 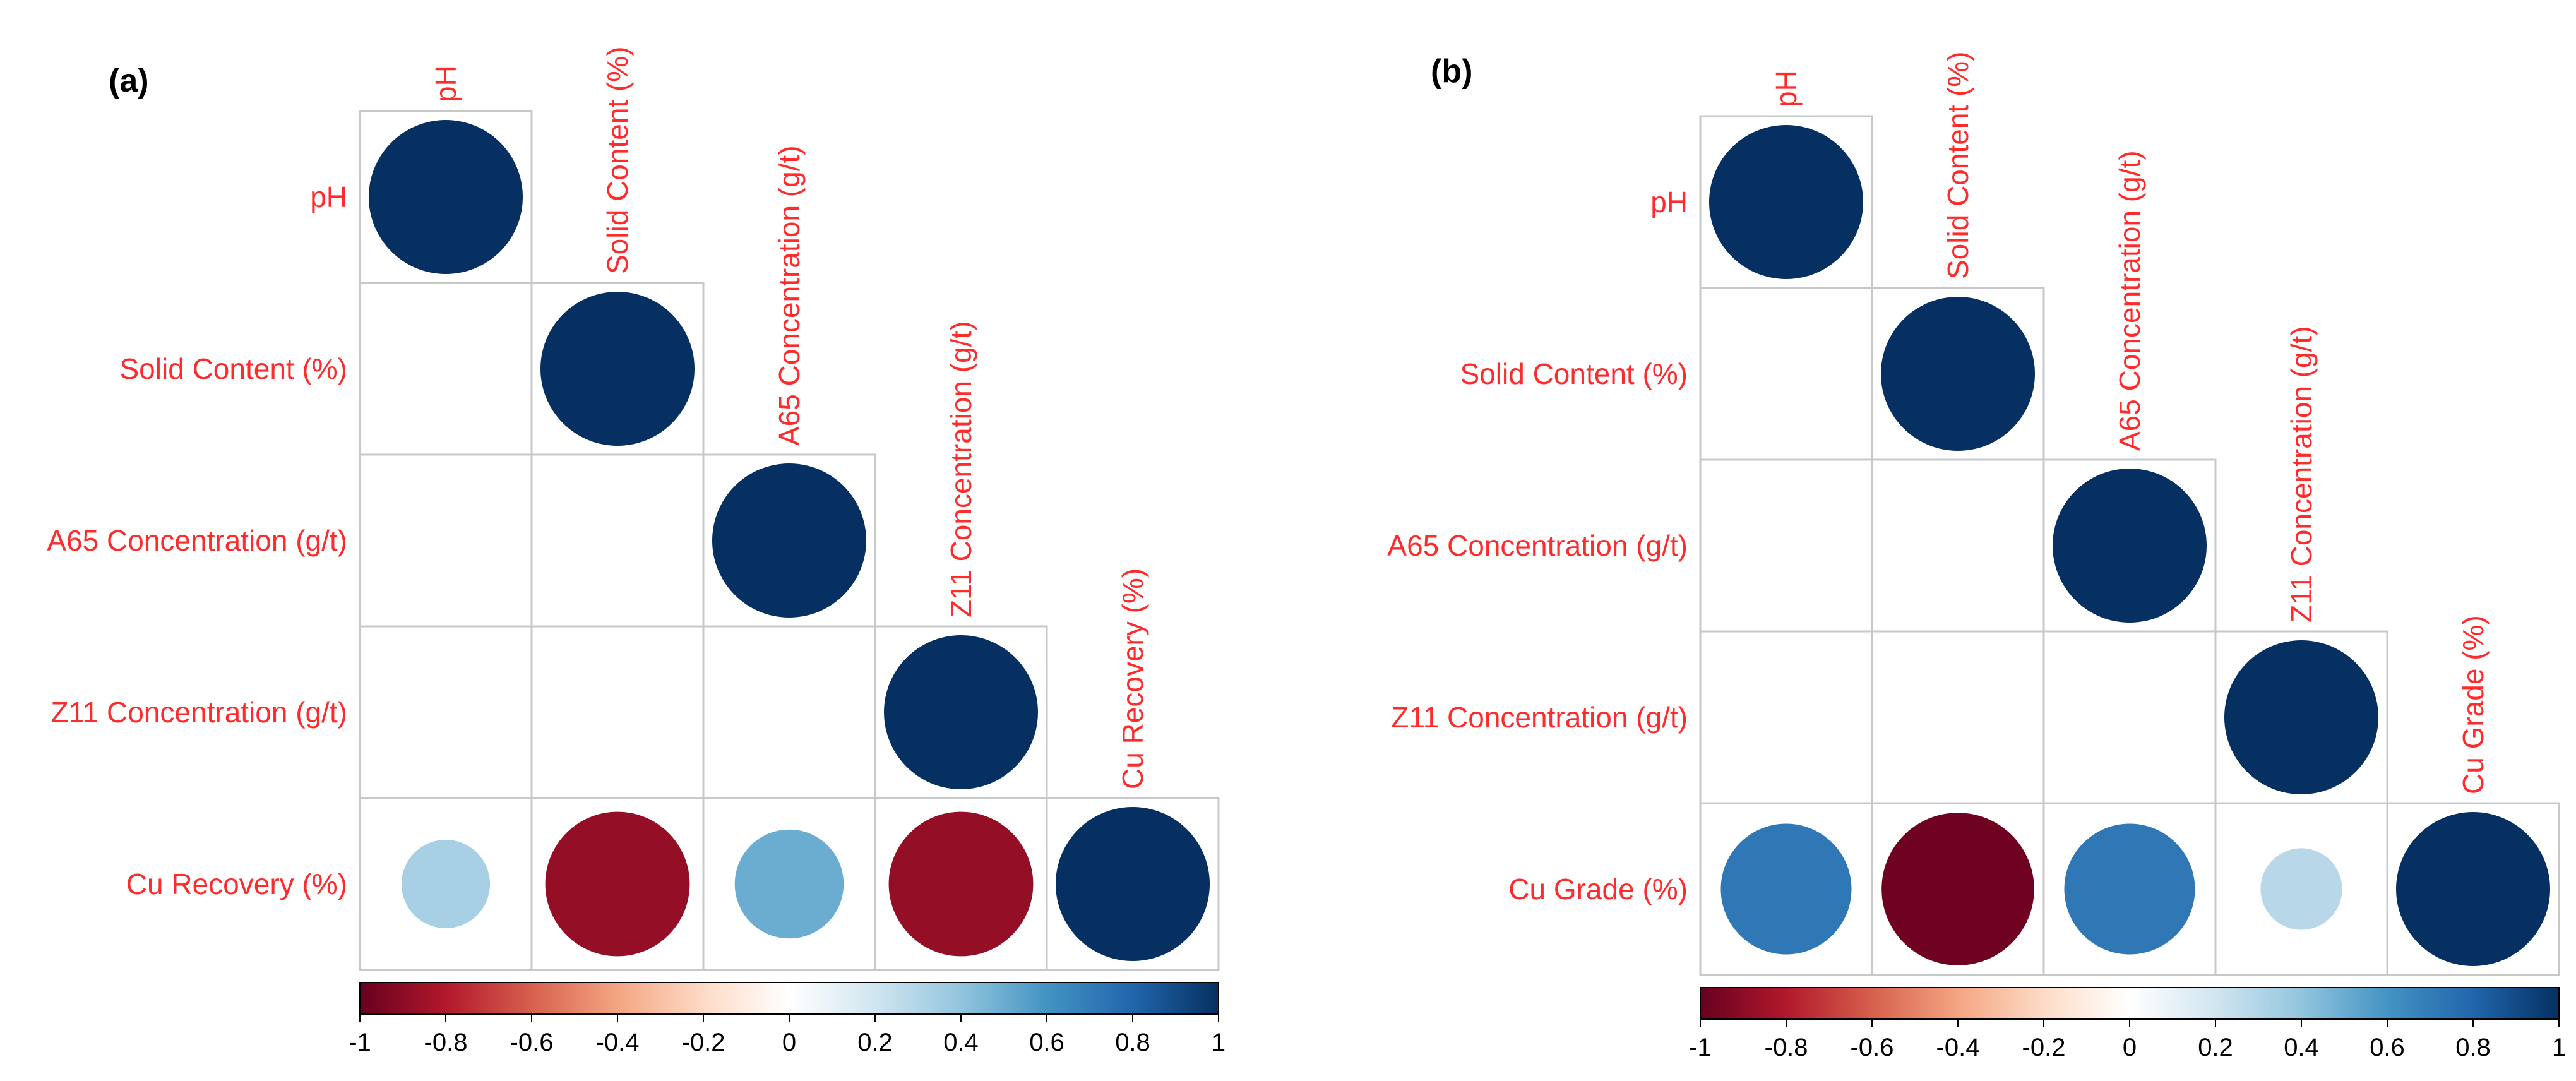 What do you see at coordinates (1451, 71) in the screenshot?
I see `panel-label: (b)` at bounding box center [1451, 71].